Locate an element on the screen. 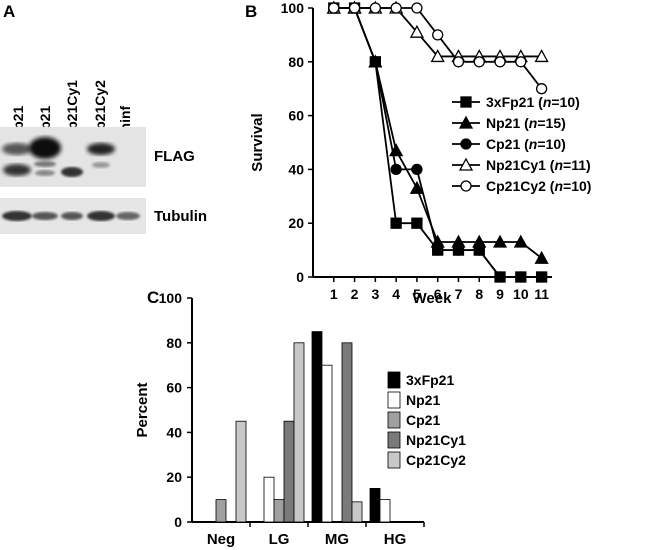  legend-label: Np21Cy1 is located at coordinates (436, 440).